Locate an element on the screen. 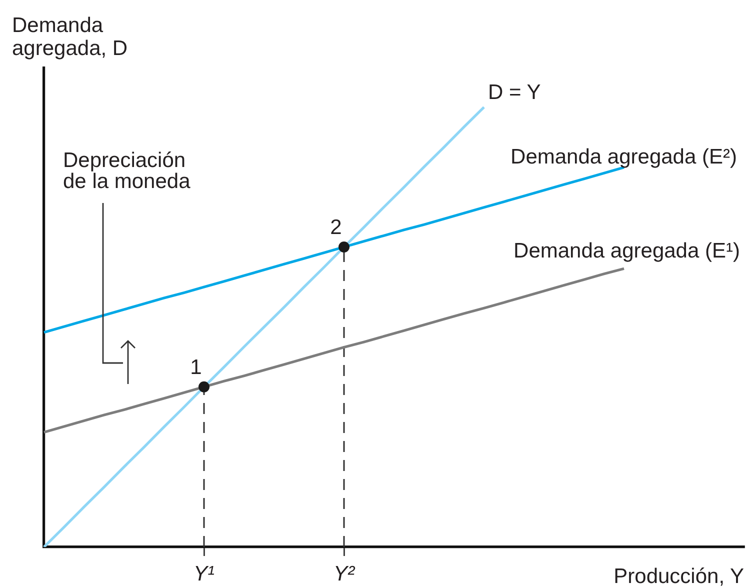 This screenshot has height=588, width=754. annotation: 2 is located at coordinates (336, 228).